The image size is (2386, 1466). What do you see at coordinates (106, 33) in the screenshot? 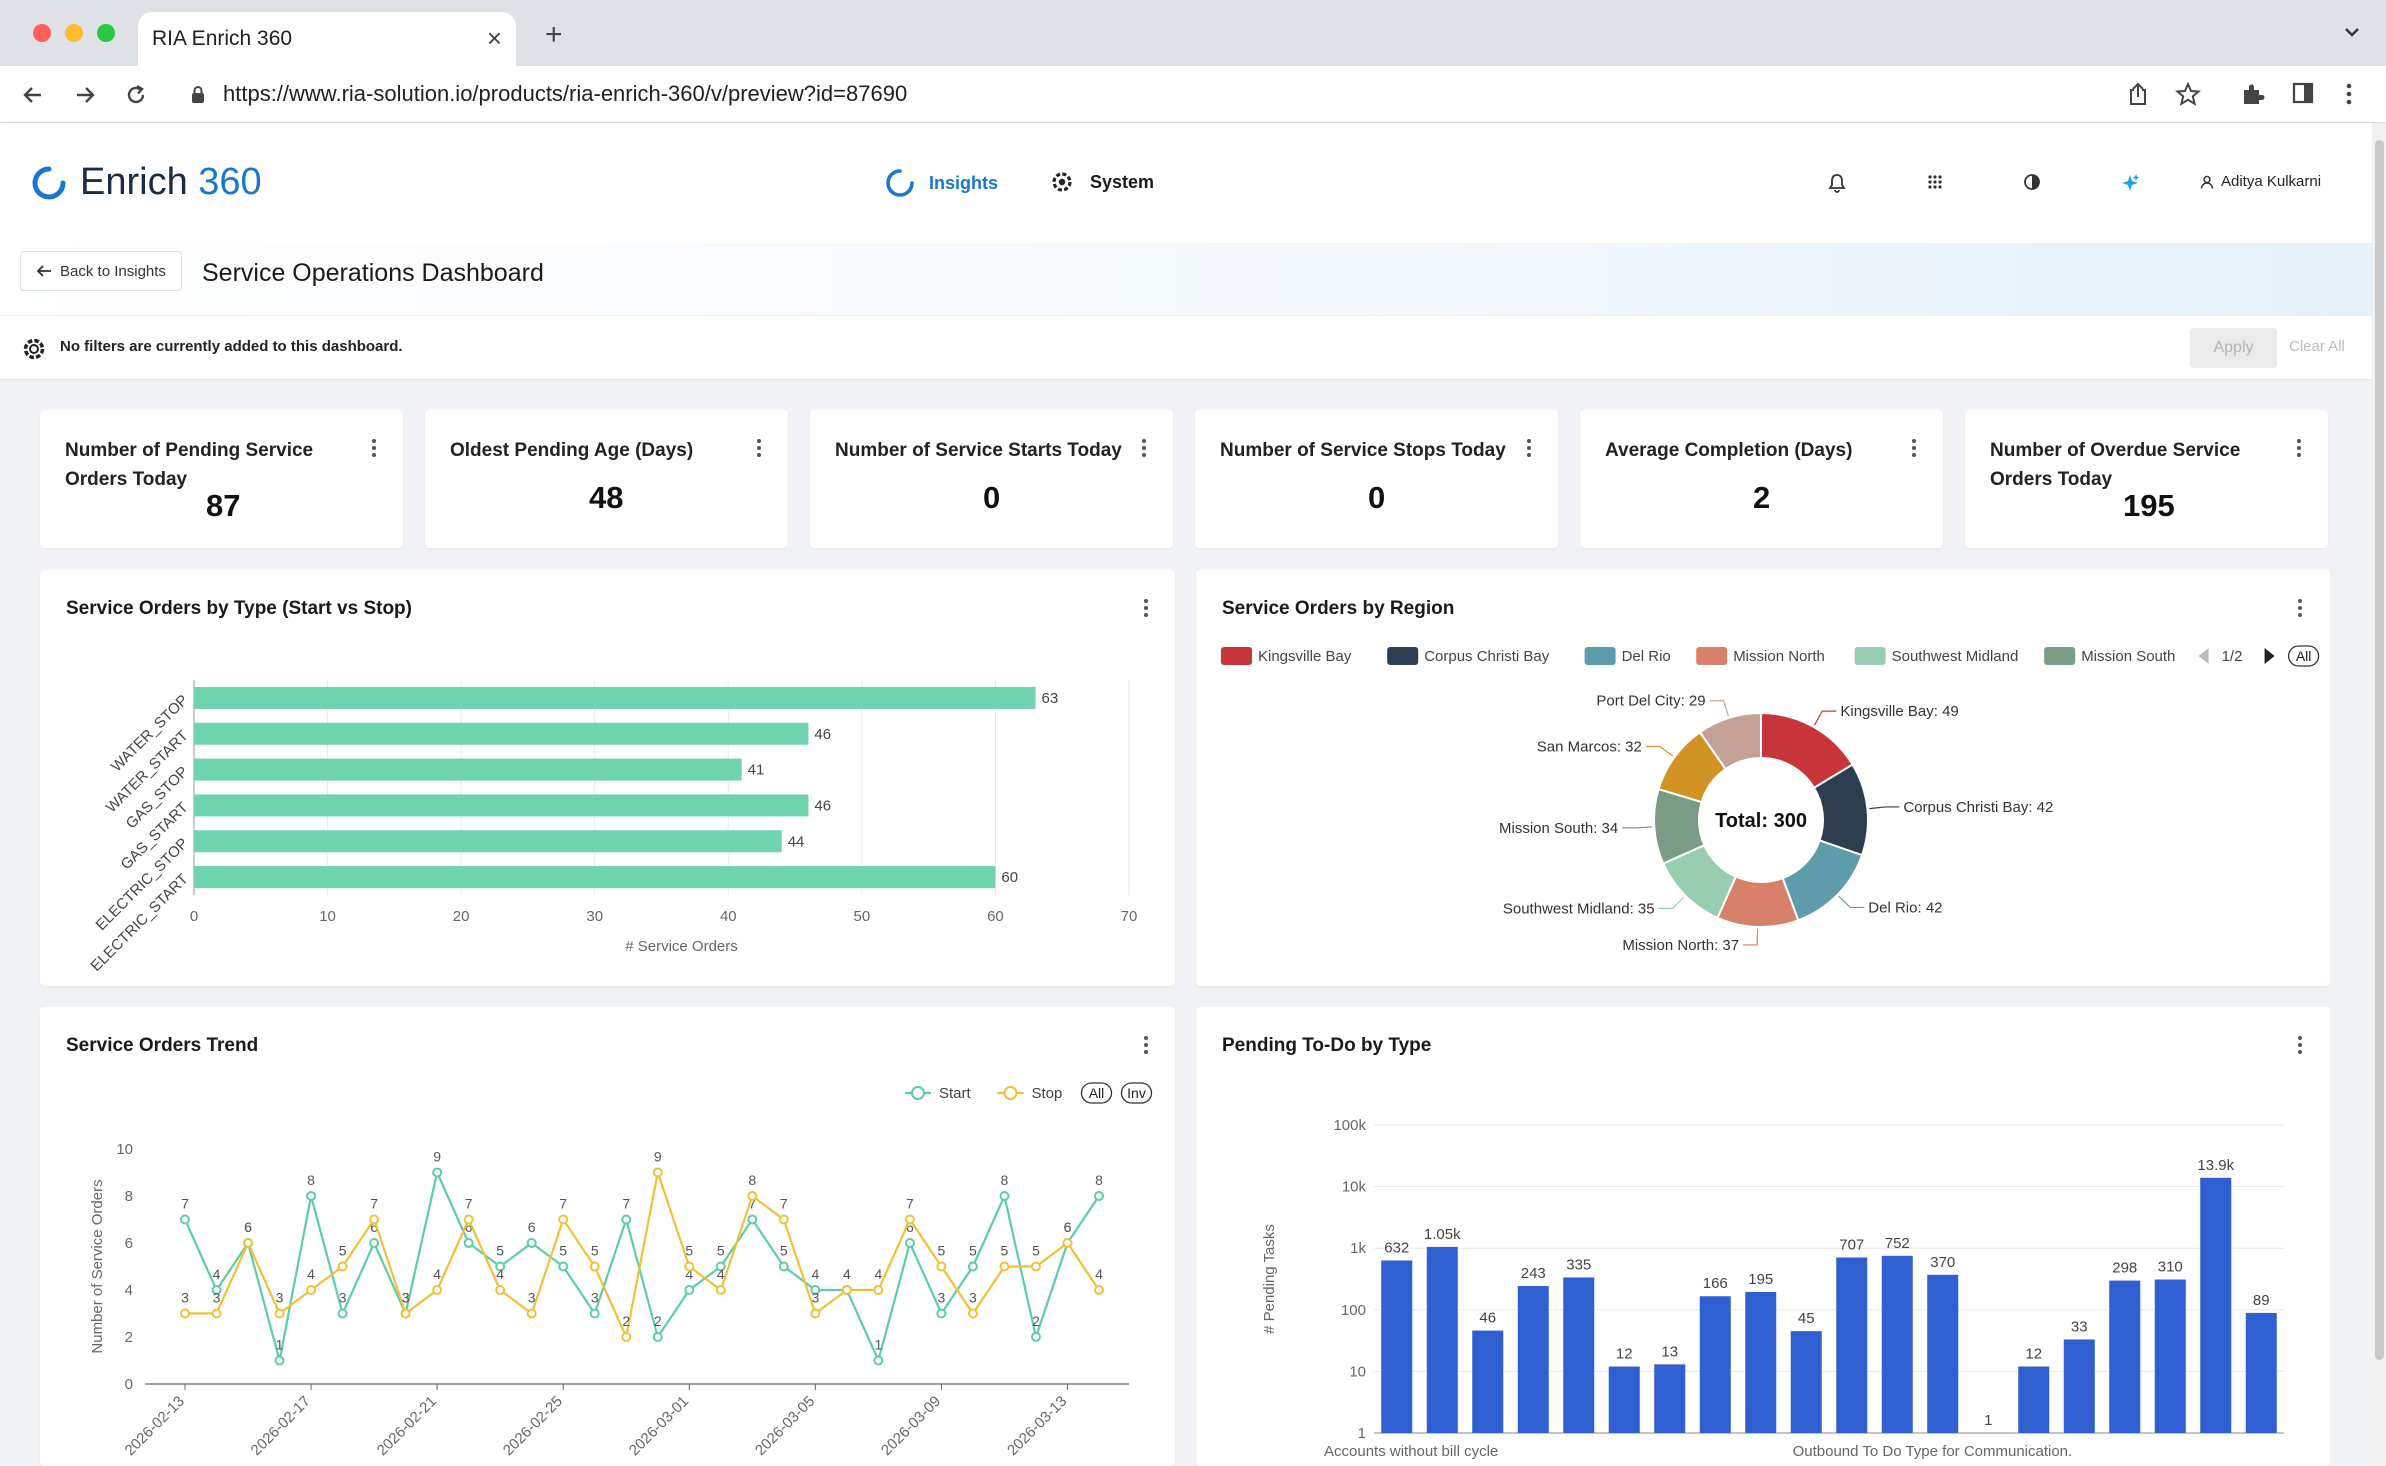
I see `window-zoom-button` at bounding box center [106, 33].